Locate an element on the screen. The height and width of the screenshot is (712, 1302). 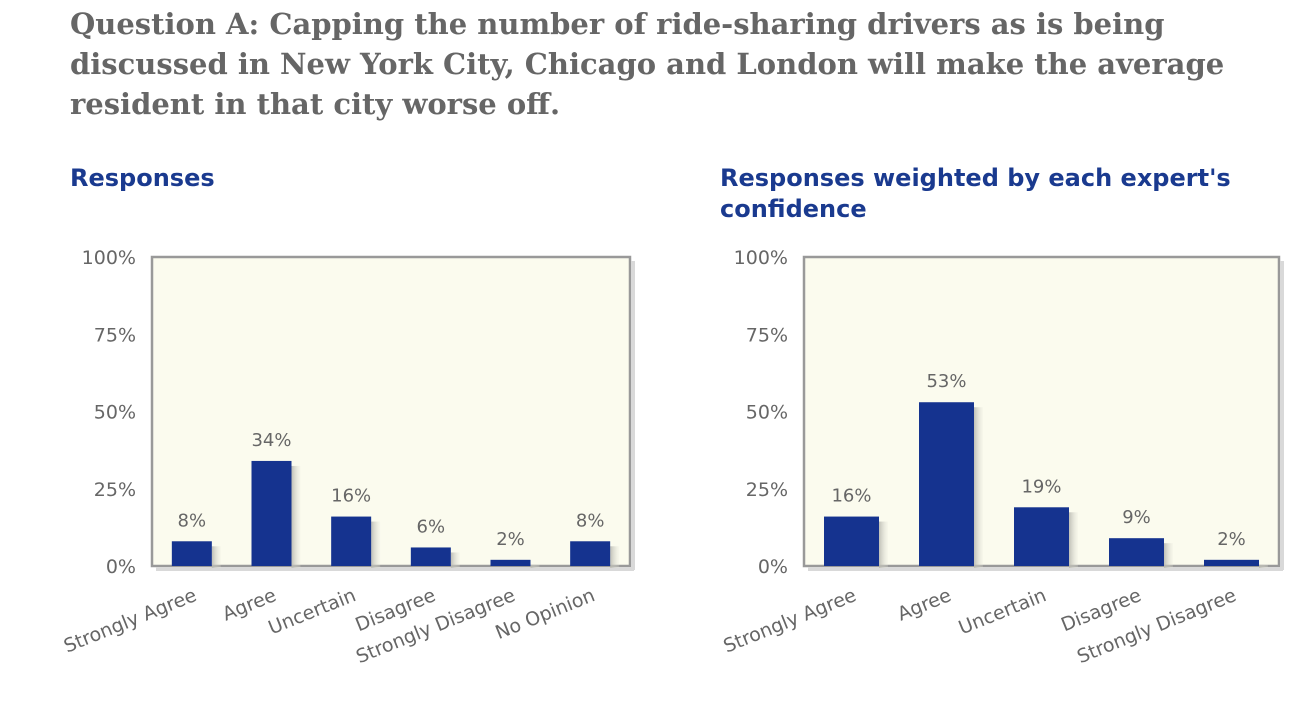
x-tick-label: Agree is located at coordinates (924, 604).